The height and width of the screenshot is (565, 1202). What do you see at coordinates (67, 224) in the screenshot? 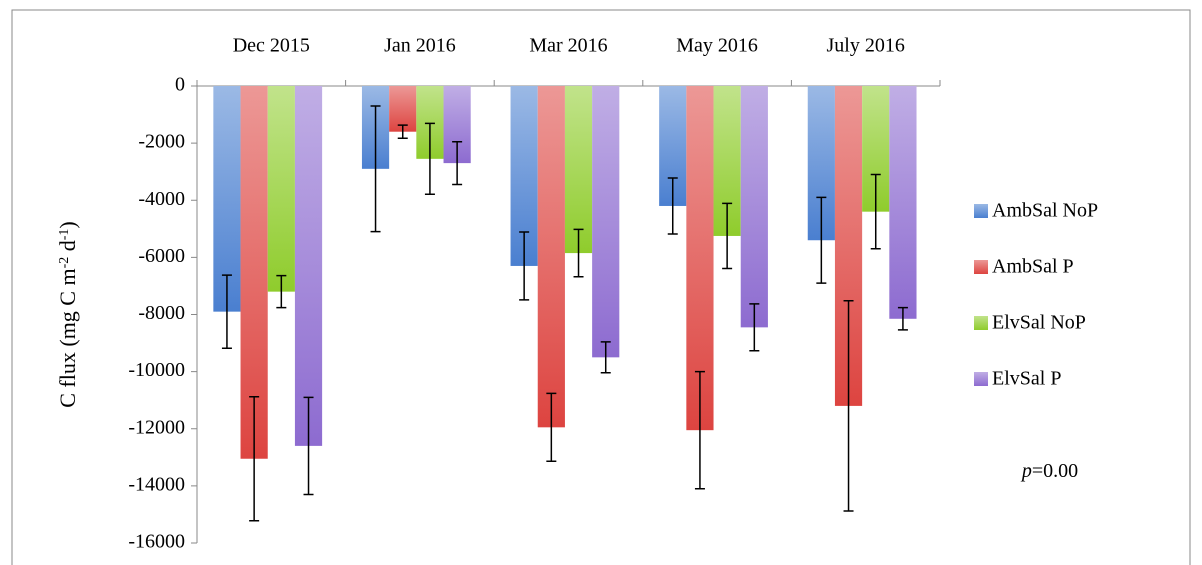
I see `y-axis-label-part: )` at bounding box center [67, 224].